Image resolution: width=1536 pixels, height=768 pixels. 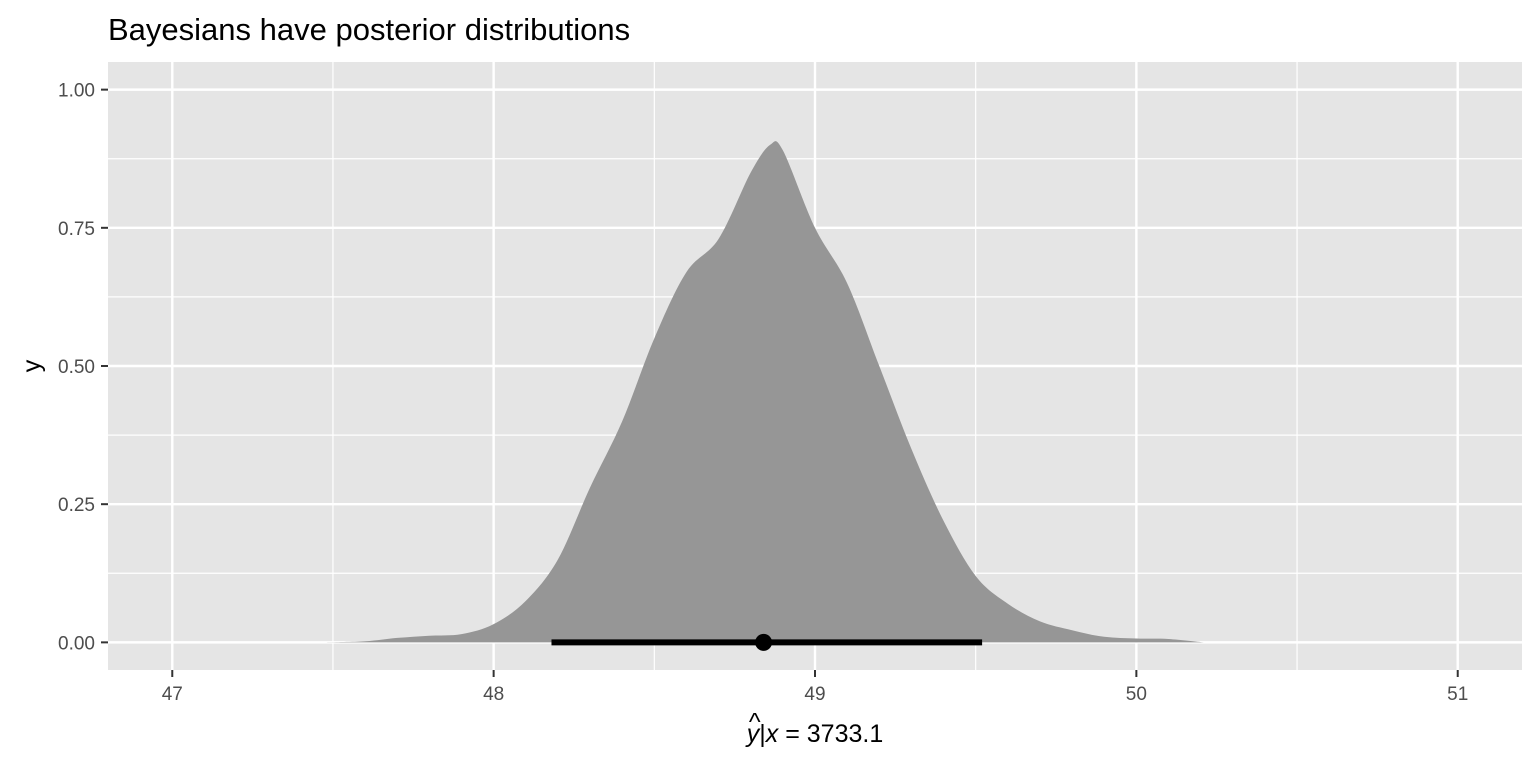 What do you see at coordinates (764, 642) in the screenshot?
I see `point-estimate-dot` at bounding box center [764, 642].